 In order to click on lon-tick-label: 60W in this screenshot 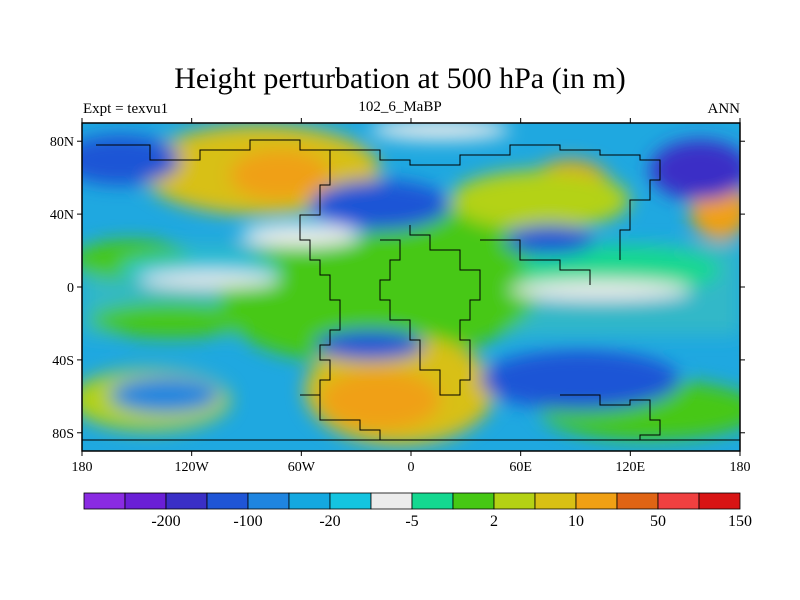, I will do `click(302, 467)`.